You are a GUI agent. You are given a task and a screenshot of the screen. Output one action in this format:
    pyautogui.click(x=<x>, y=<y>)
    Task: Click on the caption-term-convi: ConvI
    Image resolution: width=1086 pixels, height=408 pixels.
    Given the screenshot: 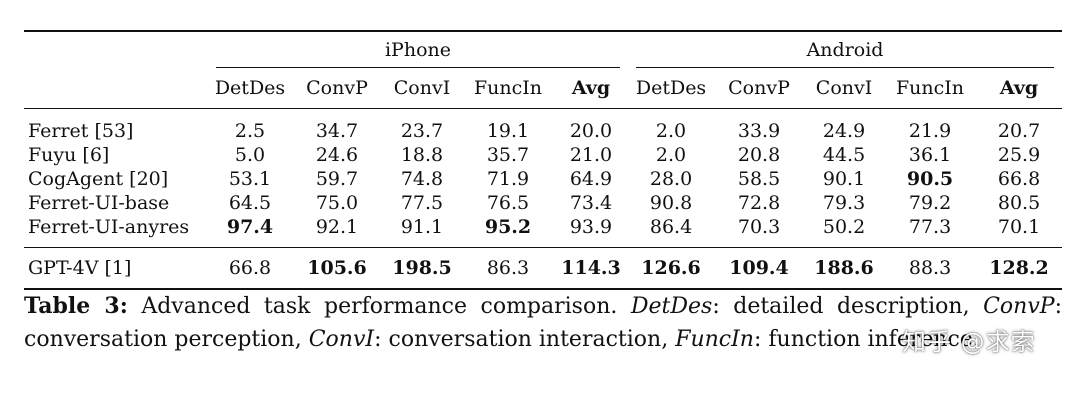 What is the action you would take?
    pyautogui.click(x=341, y=339)
    